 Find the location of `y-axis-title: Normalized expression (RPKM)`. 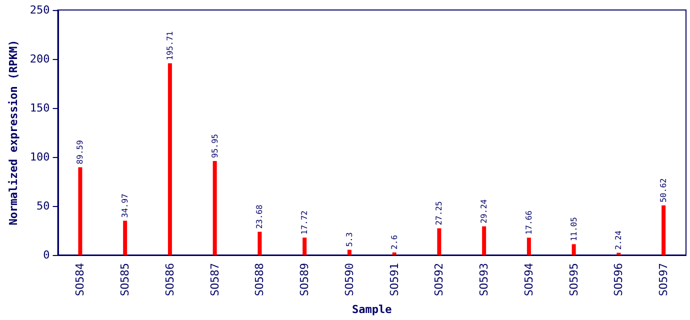

y-axis-title: Normalized expression (RPKM) is located at coordinates (13, 133).